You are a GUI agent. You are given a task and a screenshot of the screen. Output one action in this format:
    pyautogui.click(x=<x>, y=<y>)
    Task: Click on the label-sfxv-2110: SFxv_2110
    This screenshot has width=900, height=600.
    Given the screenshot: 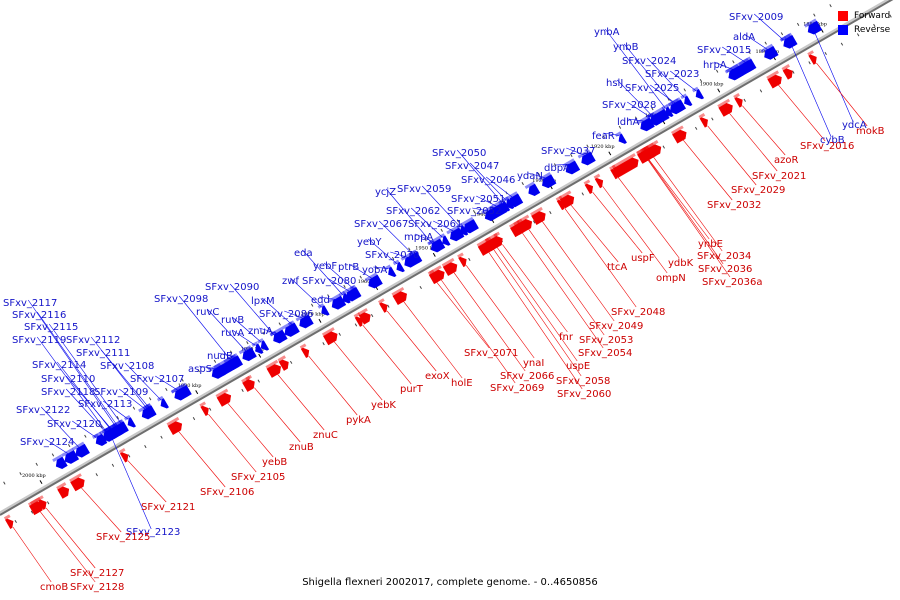 What is the action you would take?
    pyautogui.click(x=68, y=379)
    